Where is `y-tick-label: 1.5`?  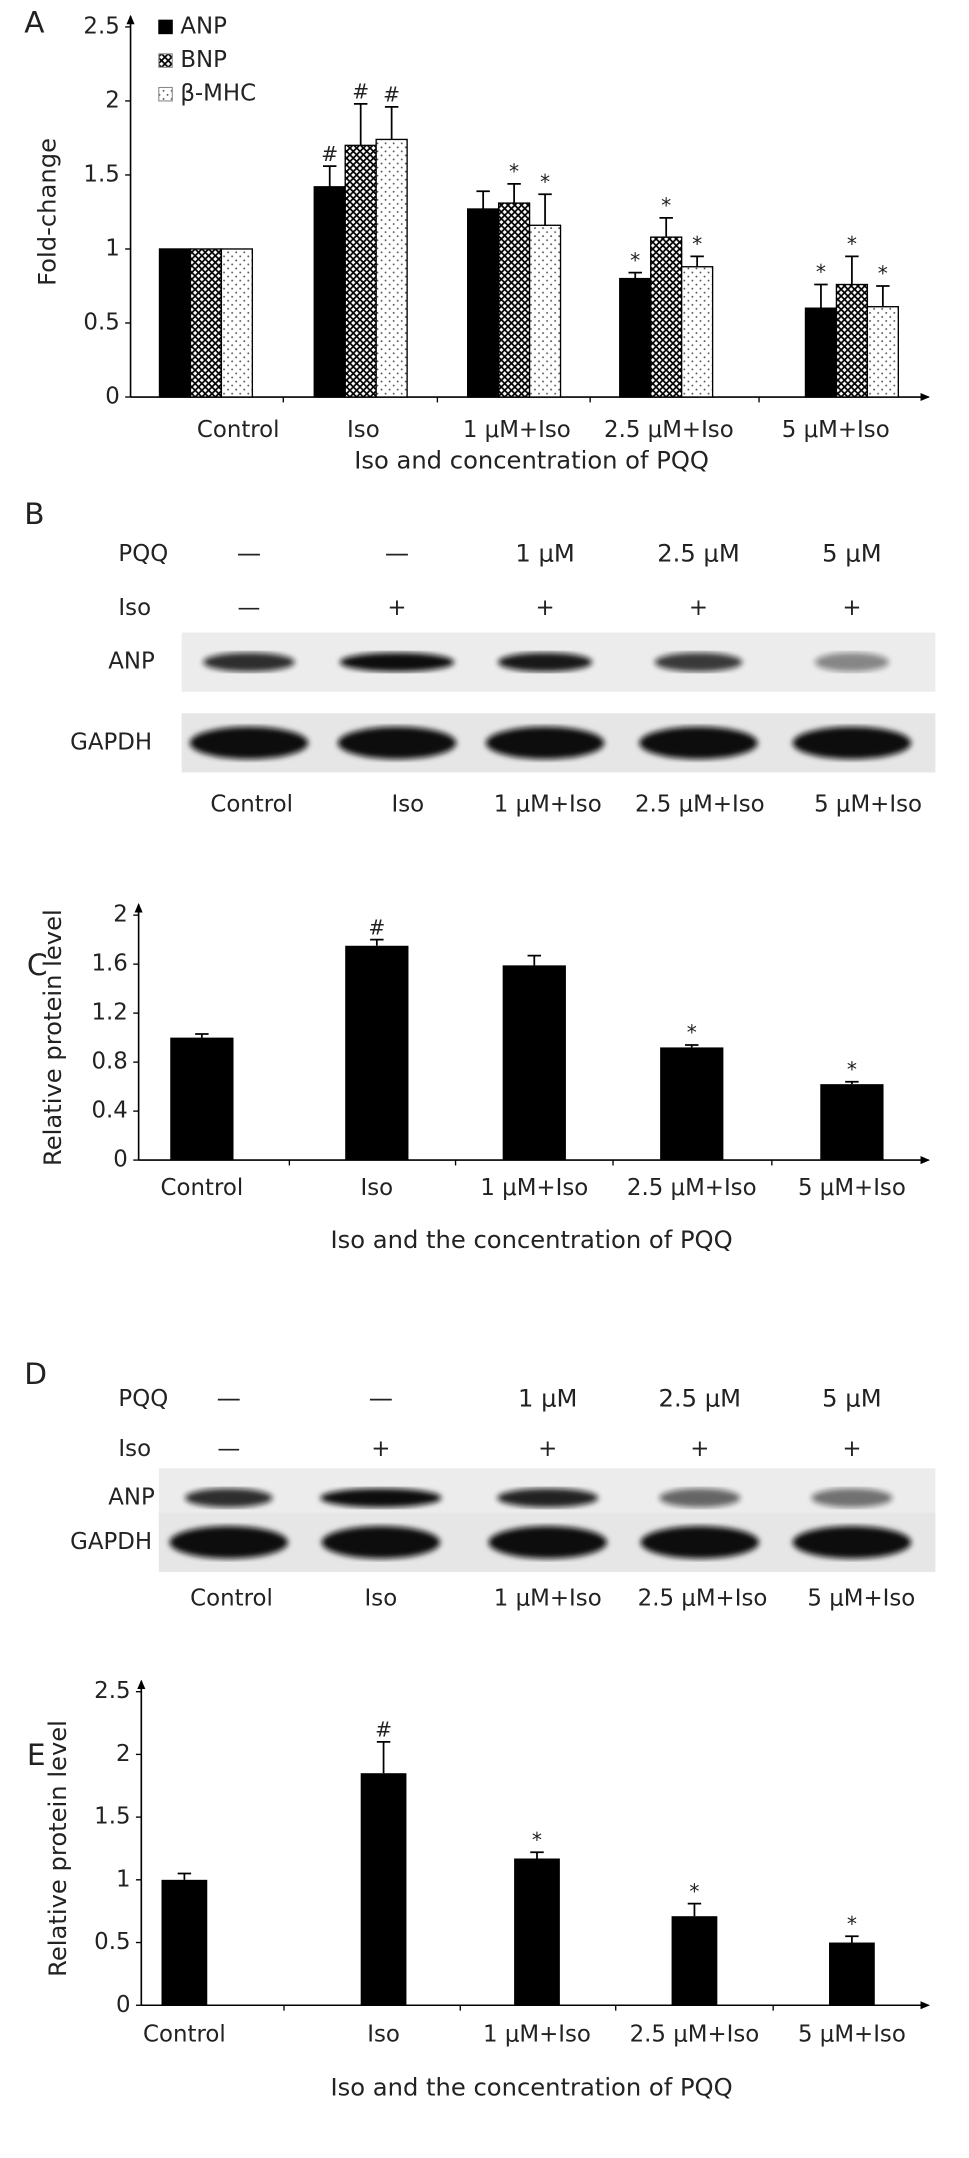
y-tick-label: 1.5 is located at coordinates (112, 1817).